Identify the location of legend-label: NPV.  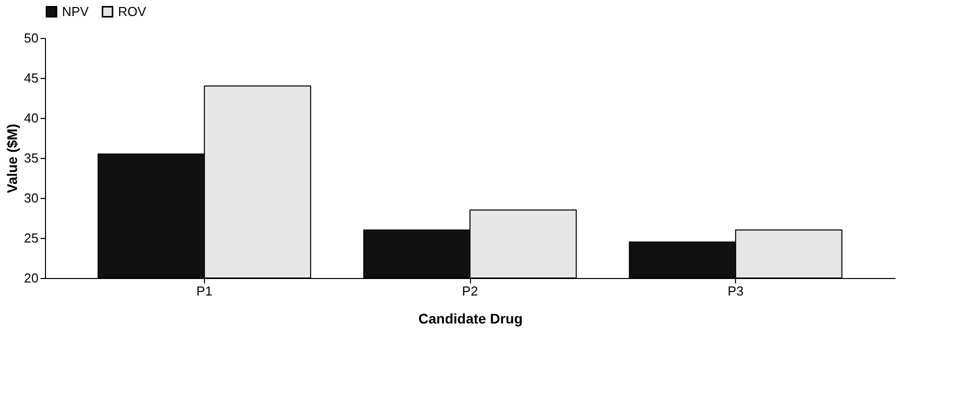
(76, 11).